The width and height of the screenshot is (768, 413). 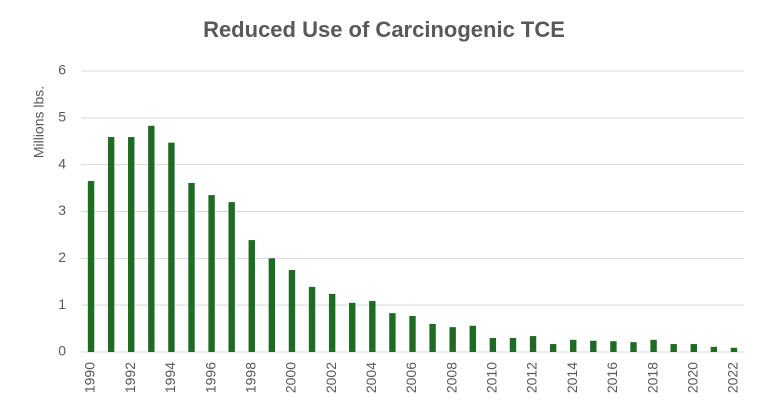 I want to click on x-tick-label: 2014, so click(x=572, y=377).